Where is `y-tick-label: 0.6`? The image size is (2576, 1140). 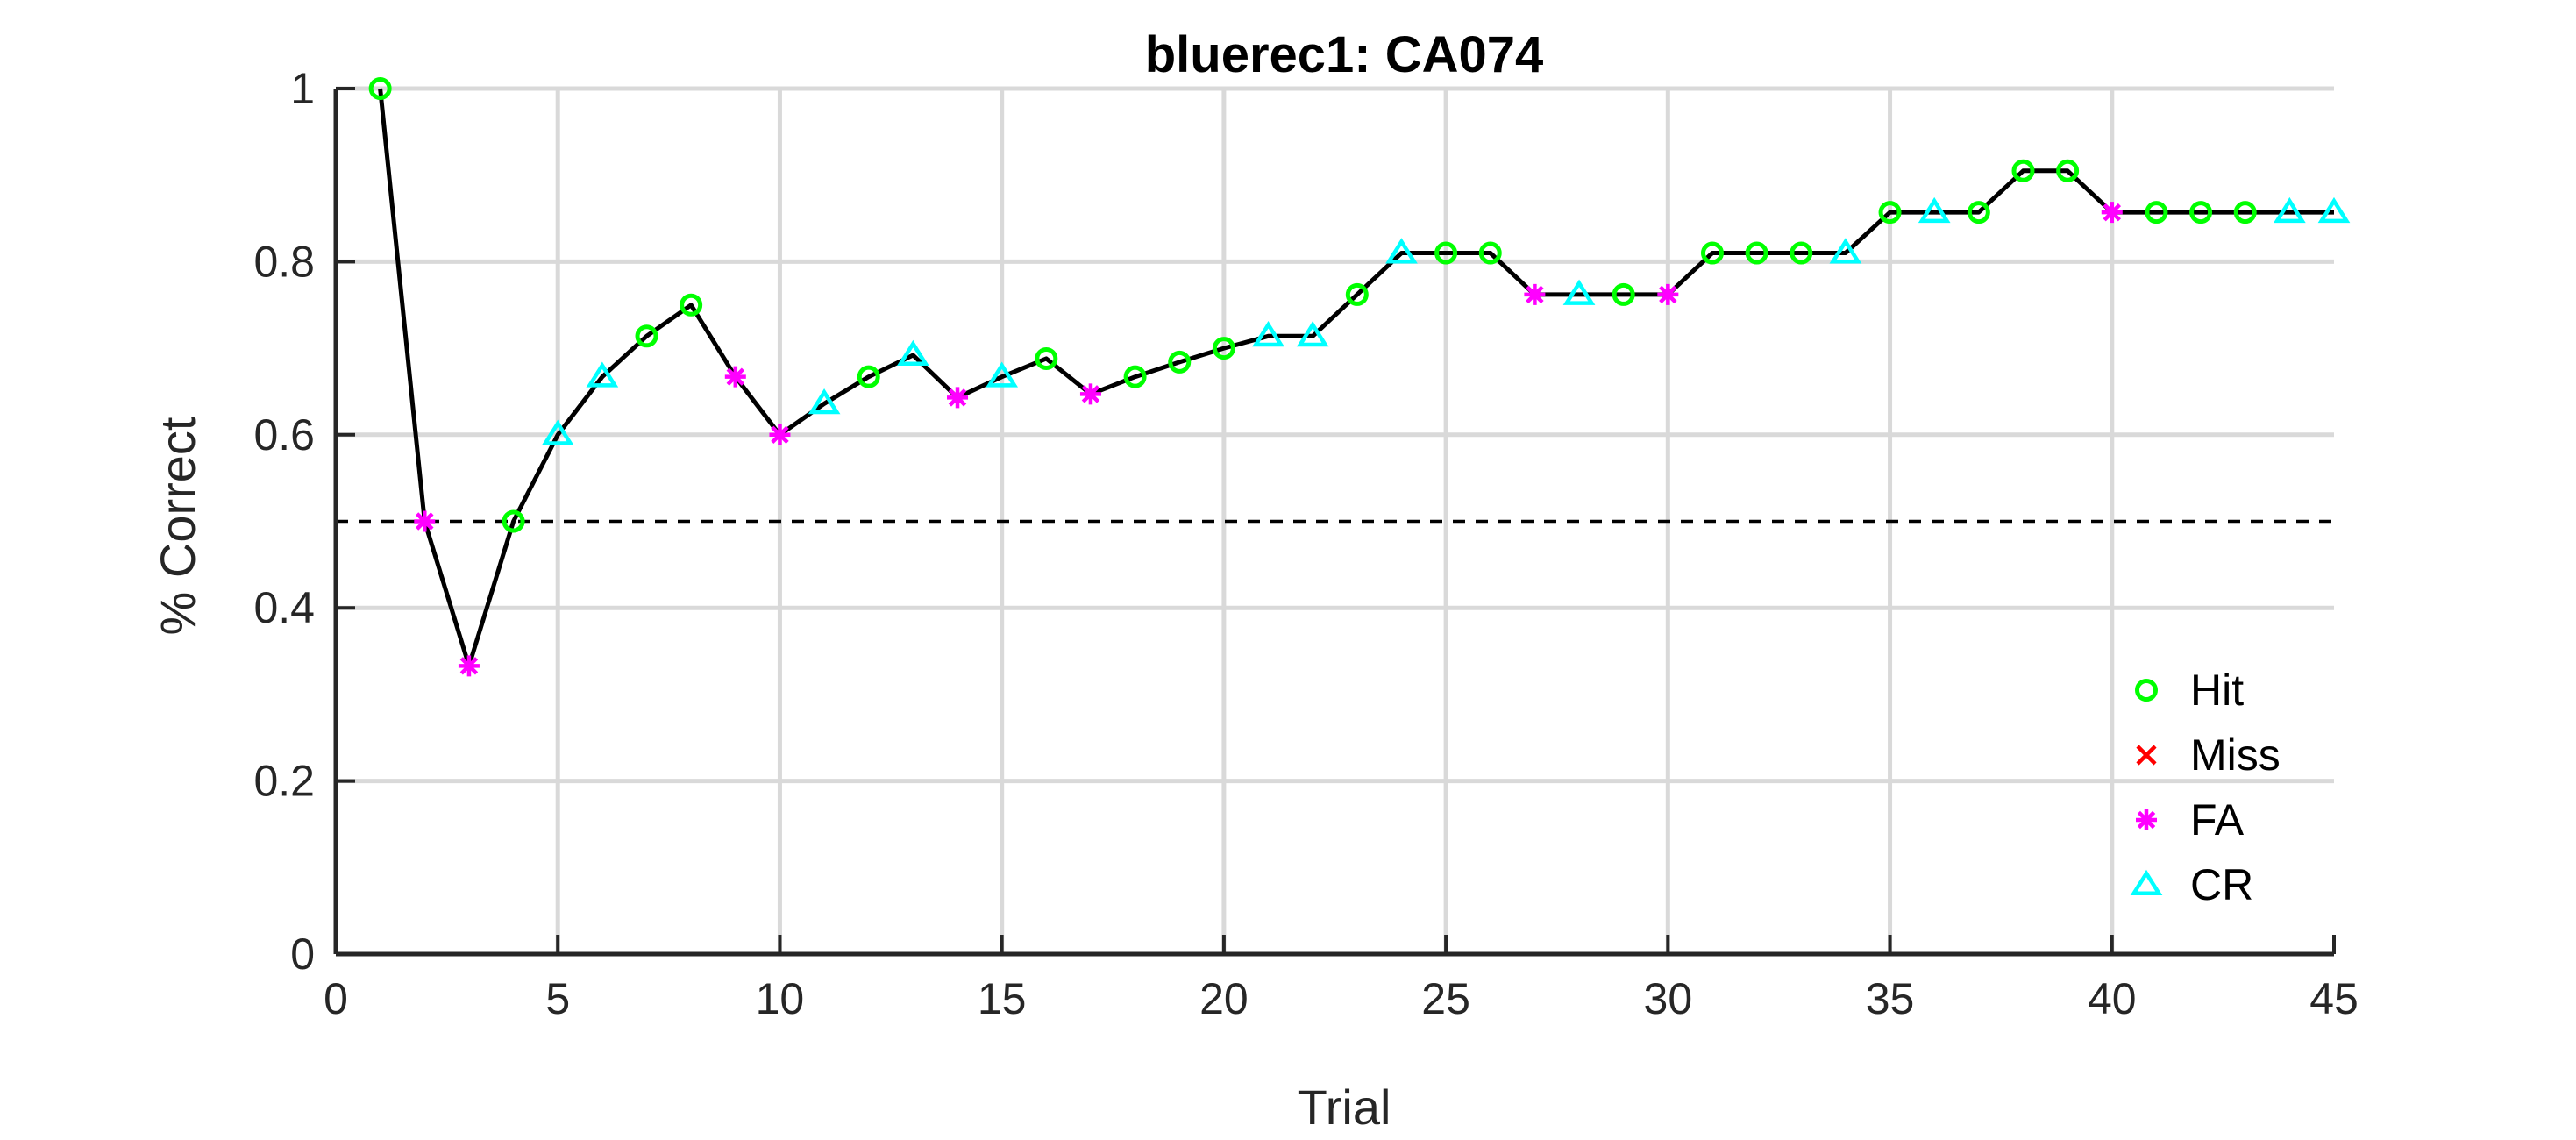 y-tick-label: 0.6 is located at coordinates (284, 435).